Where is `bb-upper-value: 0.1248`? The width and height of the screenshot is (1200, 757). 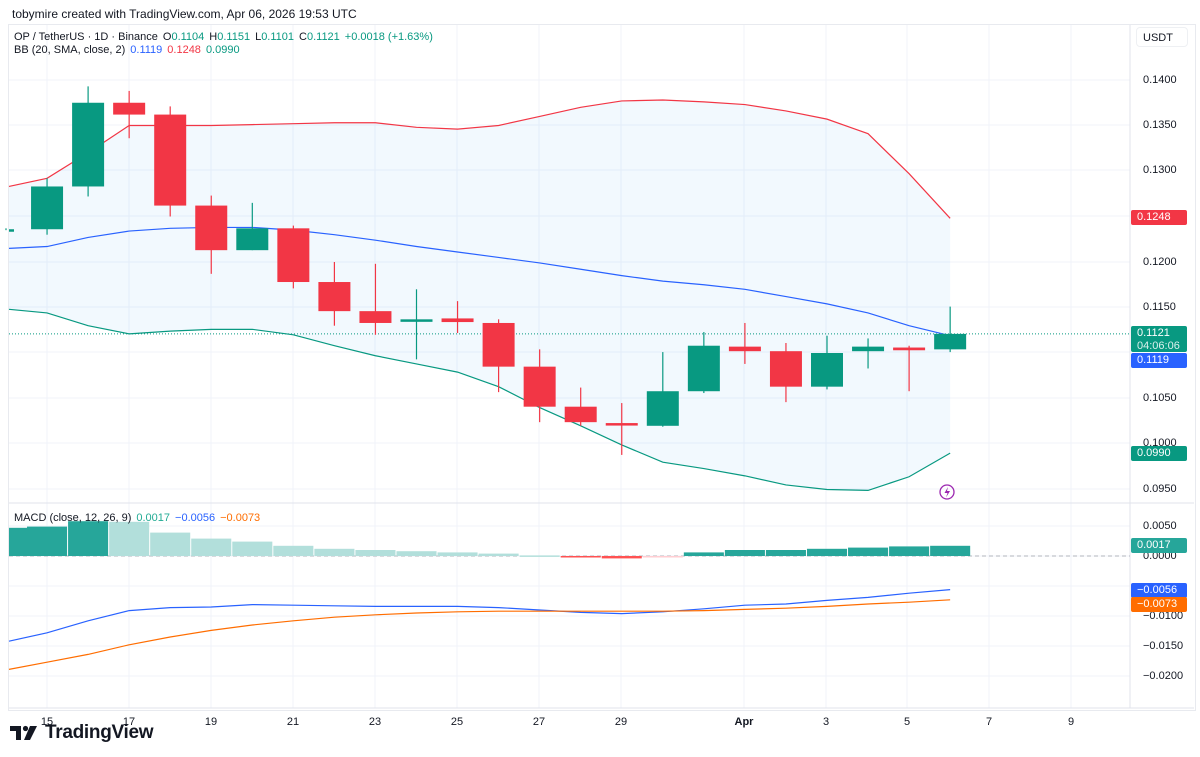
bb-upper-value: 0.1248 is located at coordinates (184, 50).